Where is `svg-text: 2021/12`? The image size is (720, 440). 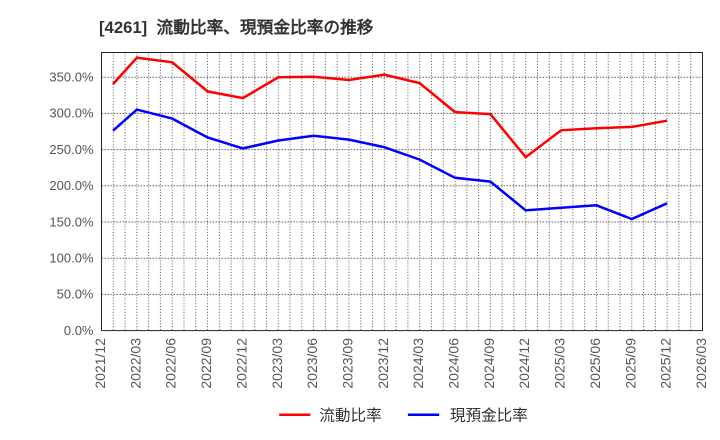
svg-text: 2021/12 is located at coordinates (100, 363).